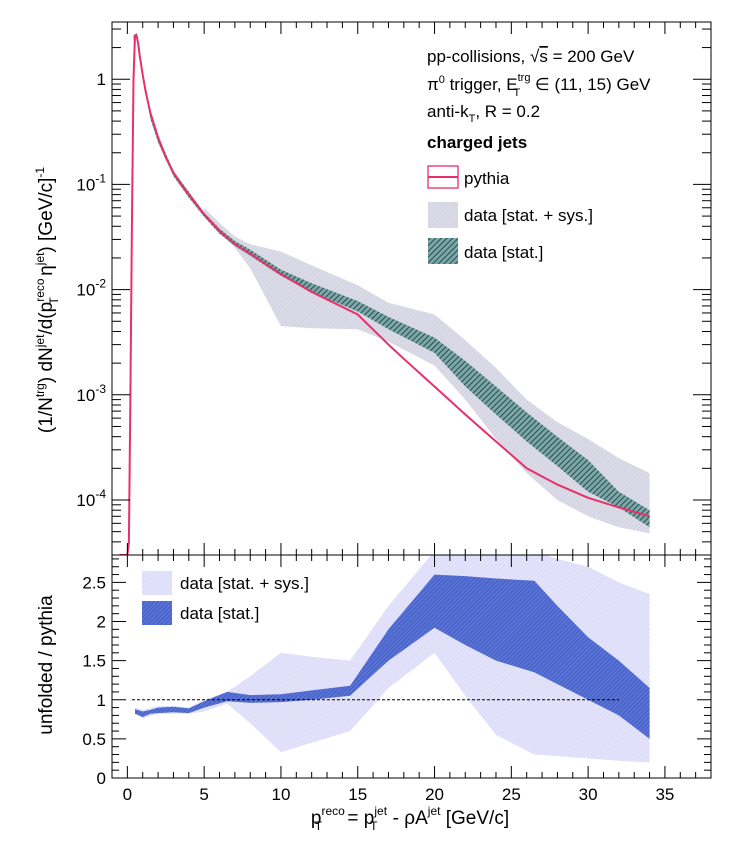  Describe the element at coordinates (280, 794) in the screenshot. I see `x-tick-label: 10` at that location.